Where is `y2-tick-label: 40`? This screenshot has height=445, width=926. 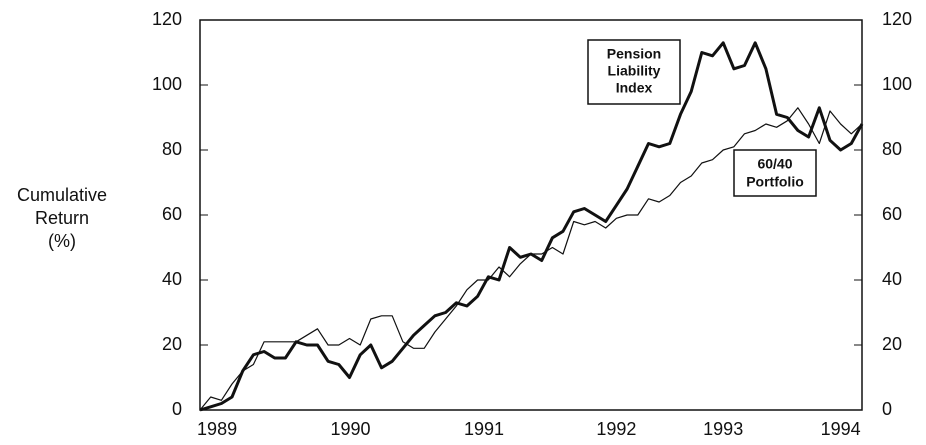
y2-tick-label: 40 is located at coordinates (892, 279).